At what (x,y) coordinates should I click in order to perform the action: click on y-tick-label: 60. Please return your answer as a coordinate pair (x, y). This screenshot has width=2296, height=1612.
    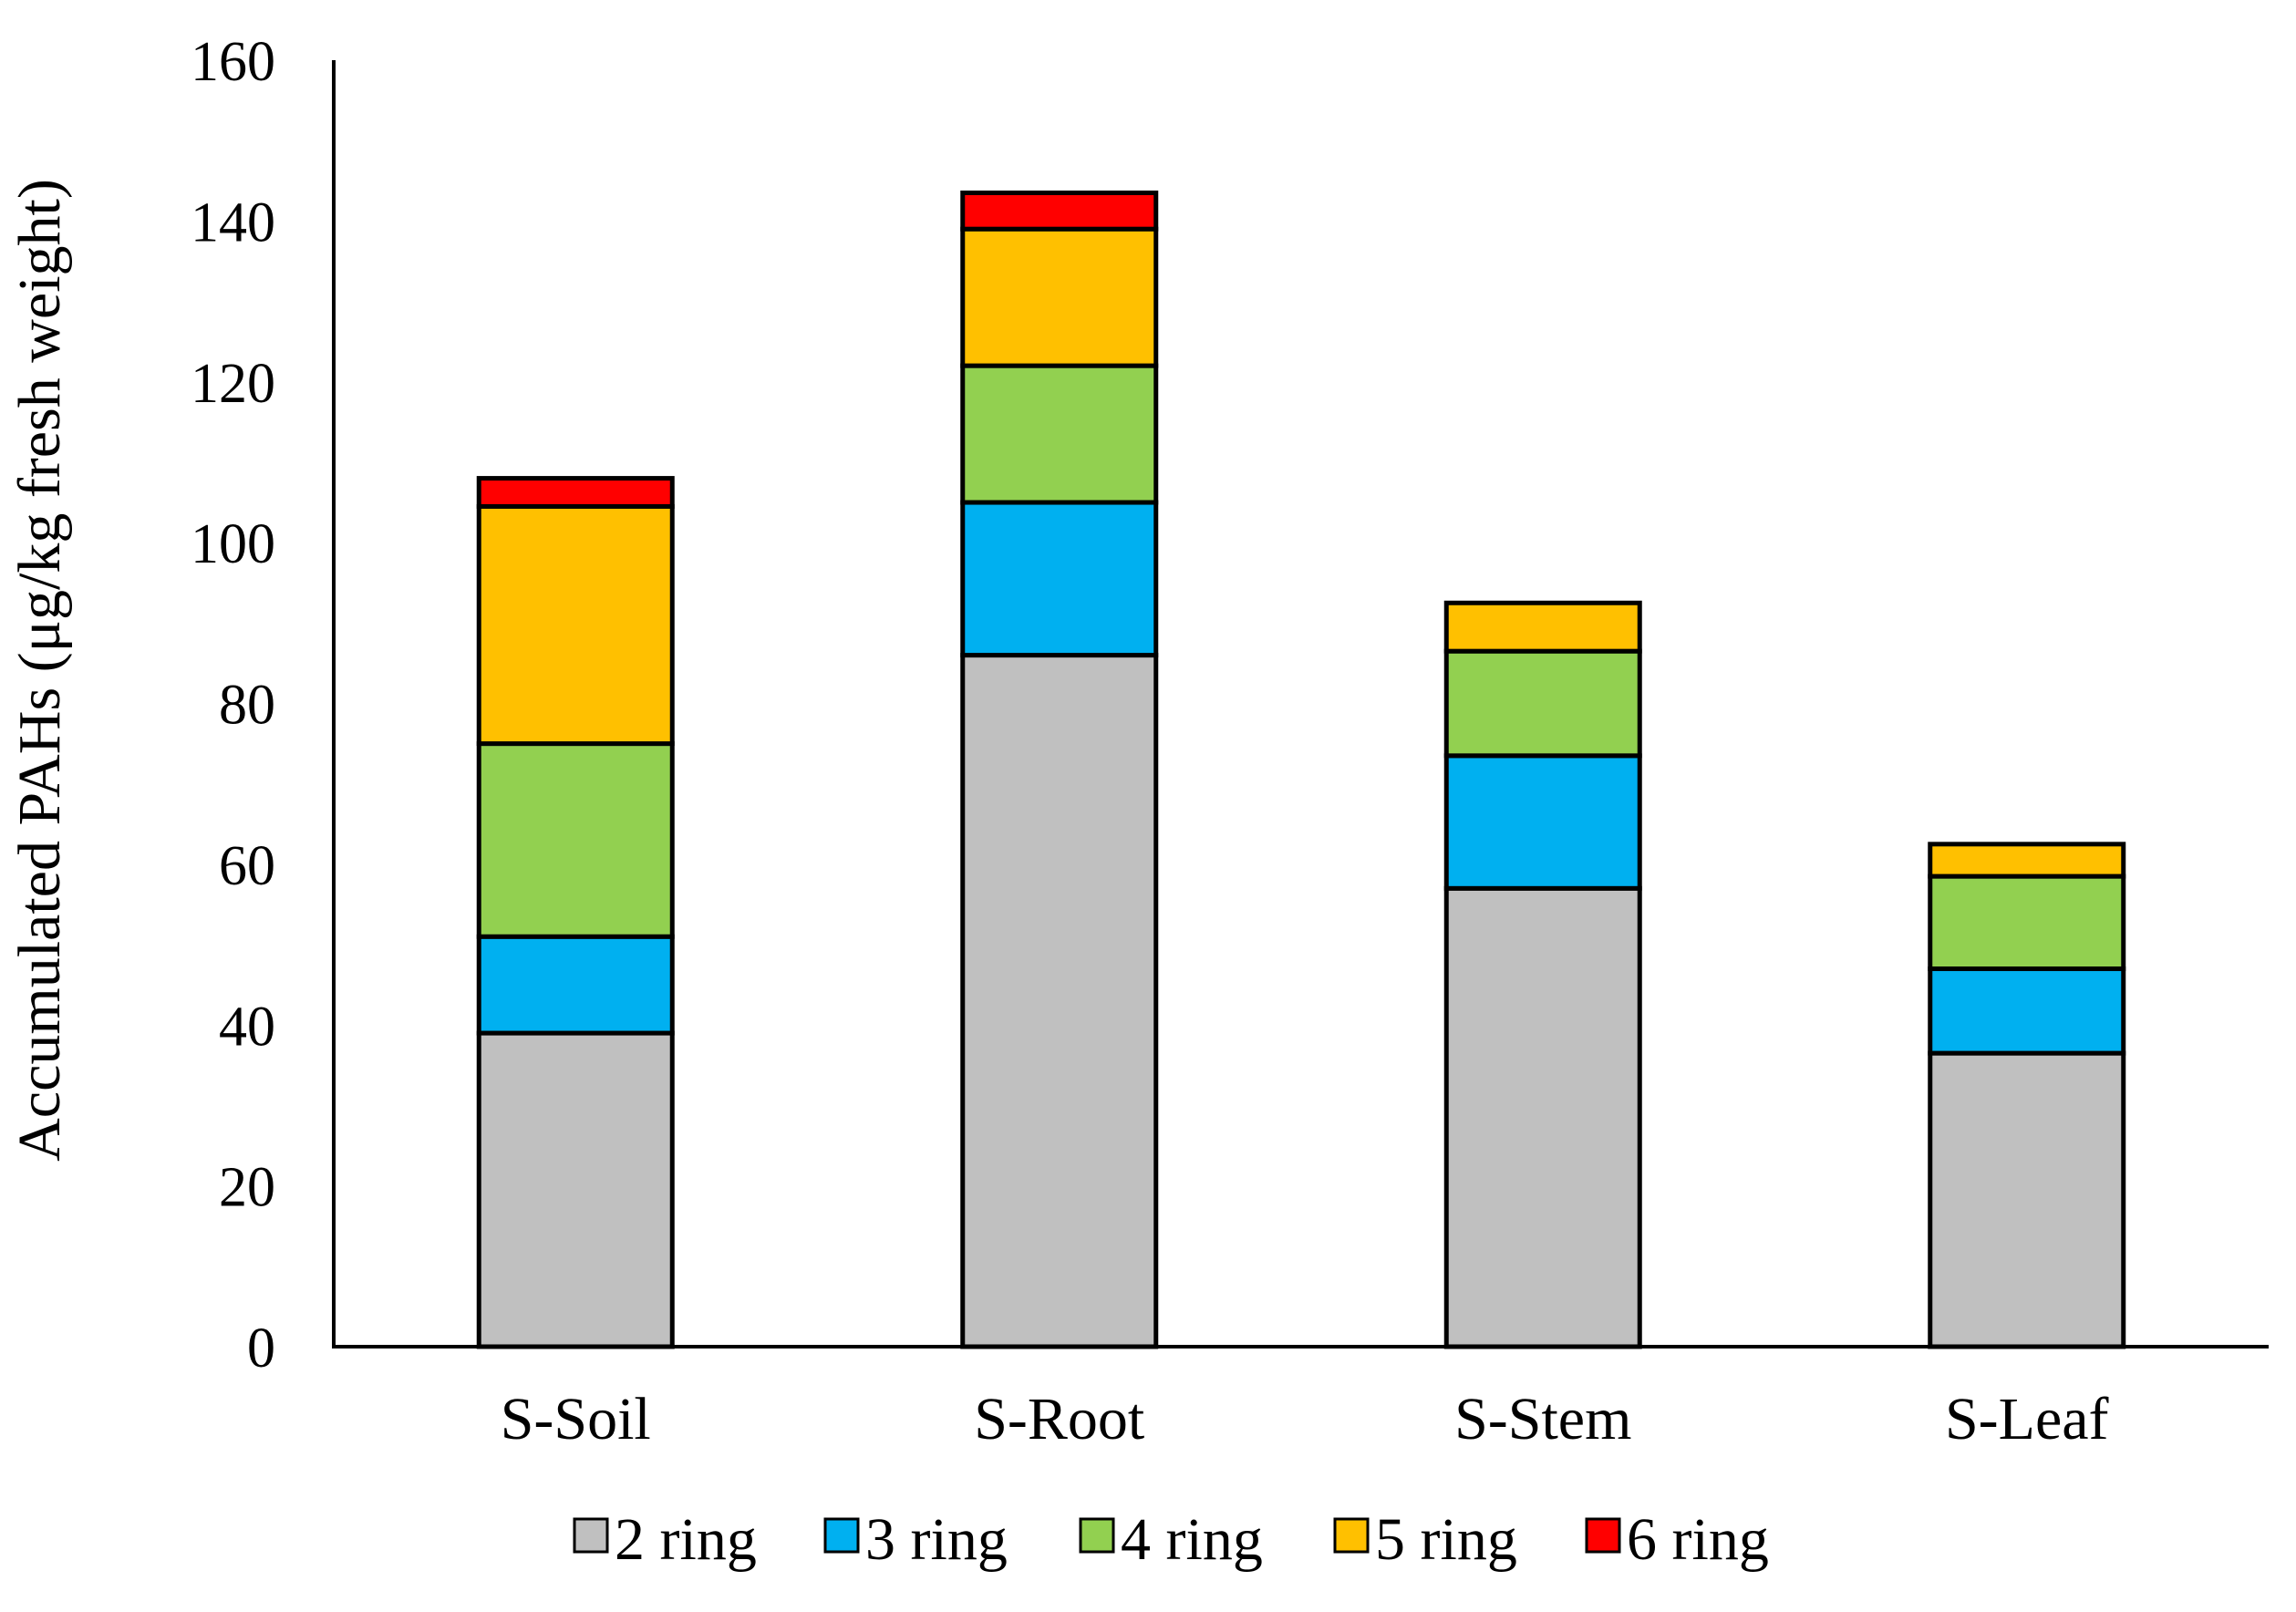
    Looking at the image, I should click on (247, 866).